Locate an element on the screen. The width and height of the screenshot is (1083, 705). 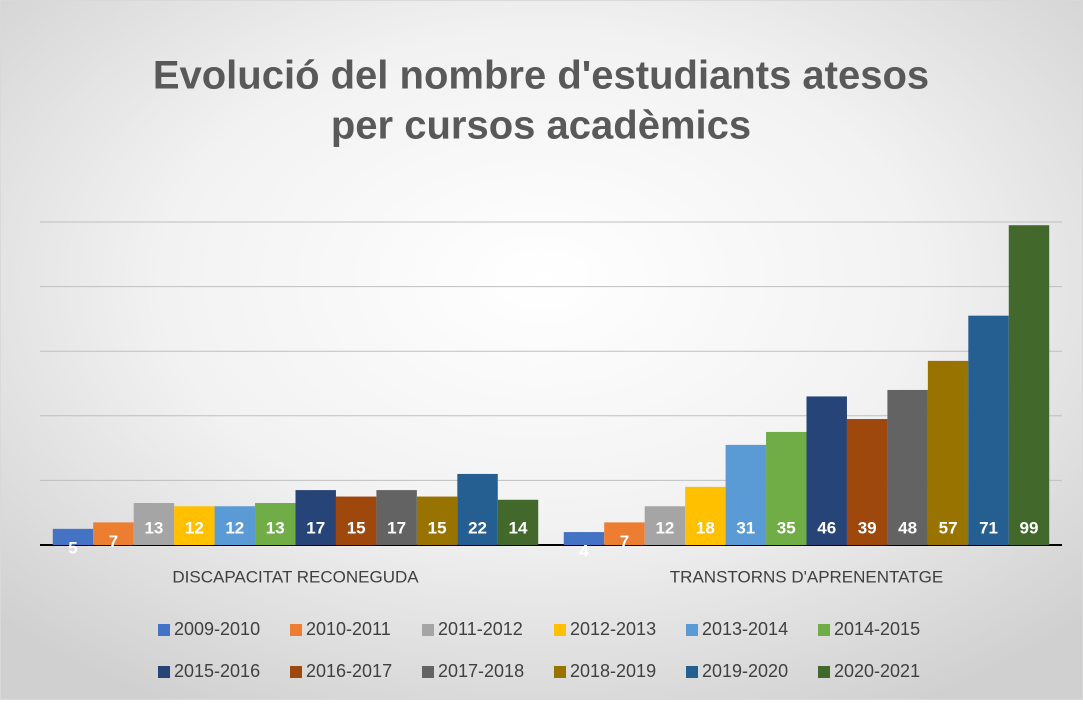
data-label: 5 is located at coordinates (72, 547).